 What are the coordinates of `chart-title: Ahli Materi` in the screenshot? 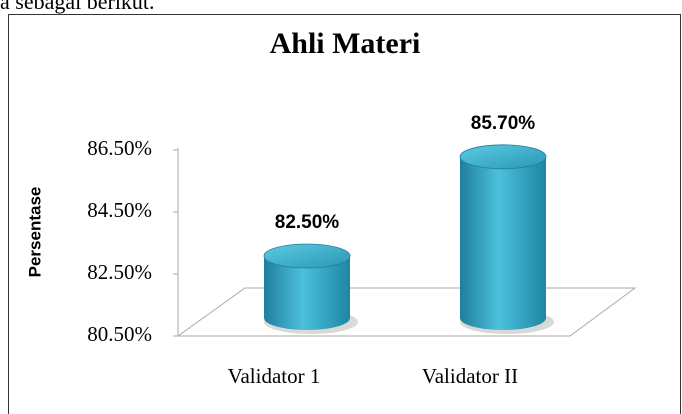 It's located at (345, 43).